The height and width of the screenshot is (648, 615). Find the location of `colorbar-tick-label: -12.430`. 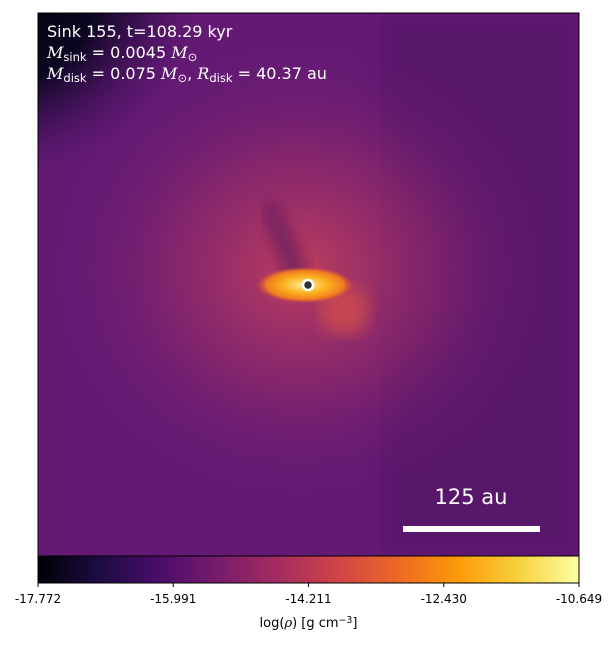

colorbar-tick-label: -12.430 is located at coordinates (444, 599).